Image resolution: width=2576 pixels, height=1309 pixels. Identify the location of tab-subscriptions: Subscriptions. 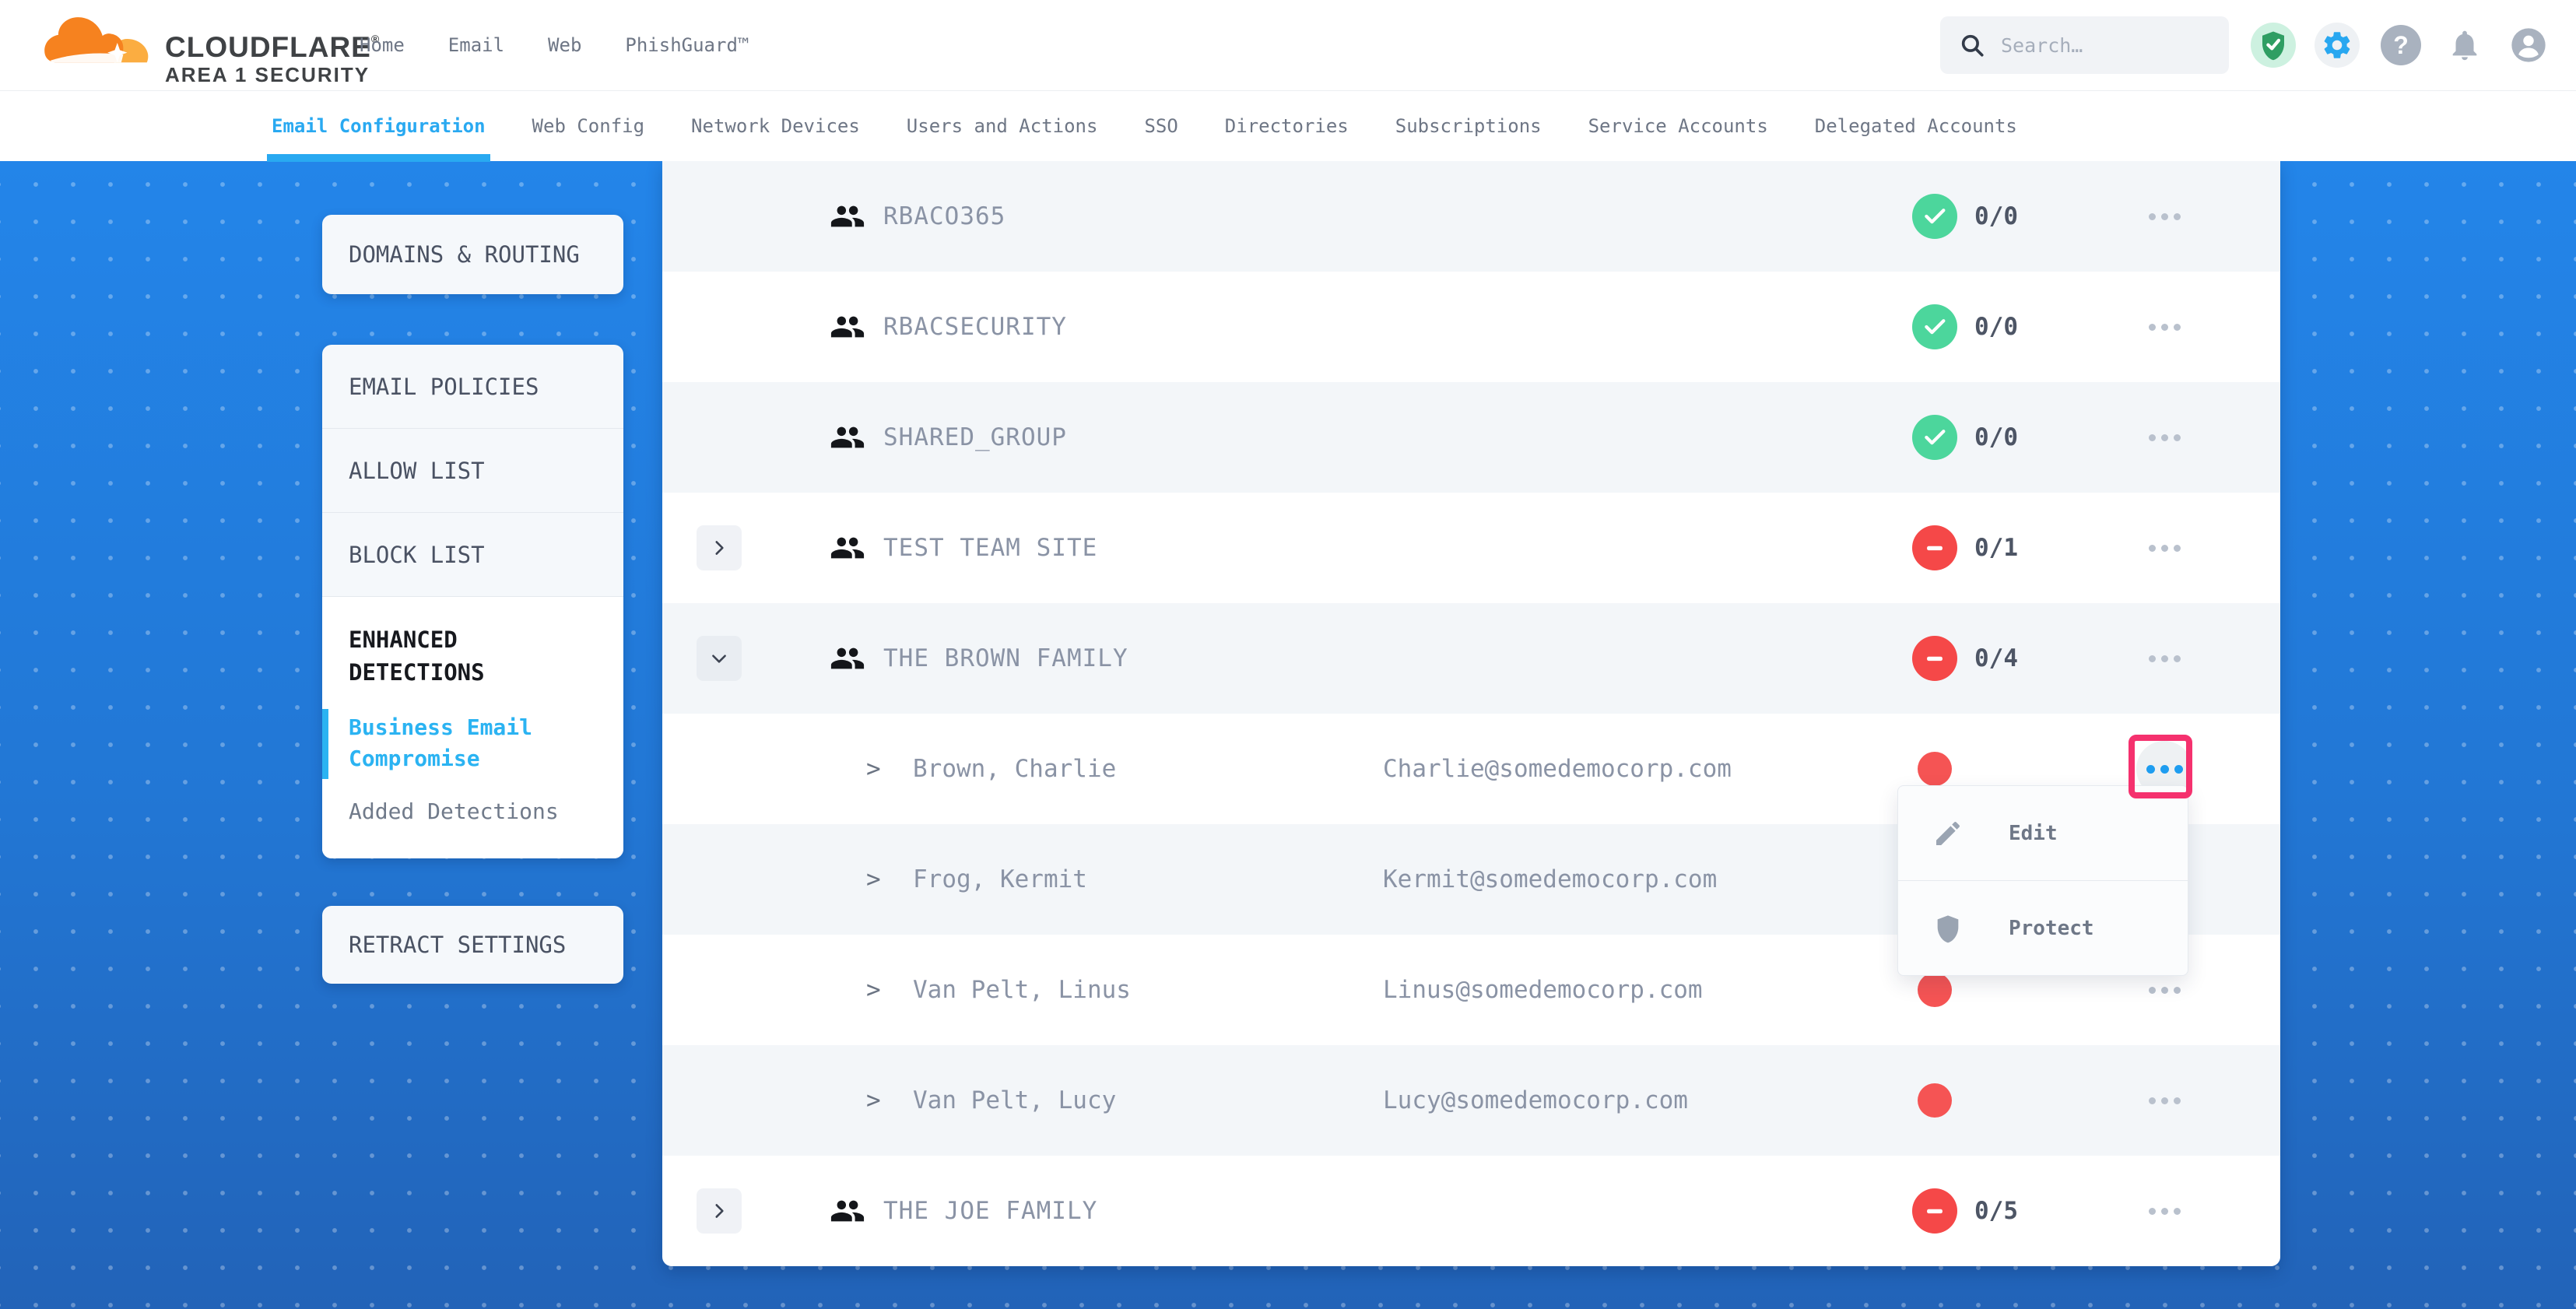
(1469, 126).